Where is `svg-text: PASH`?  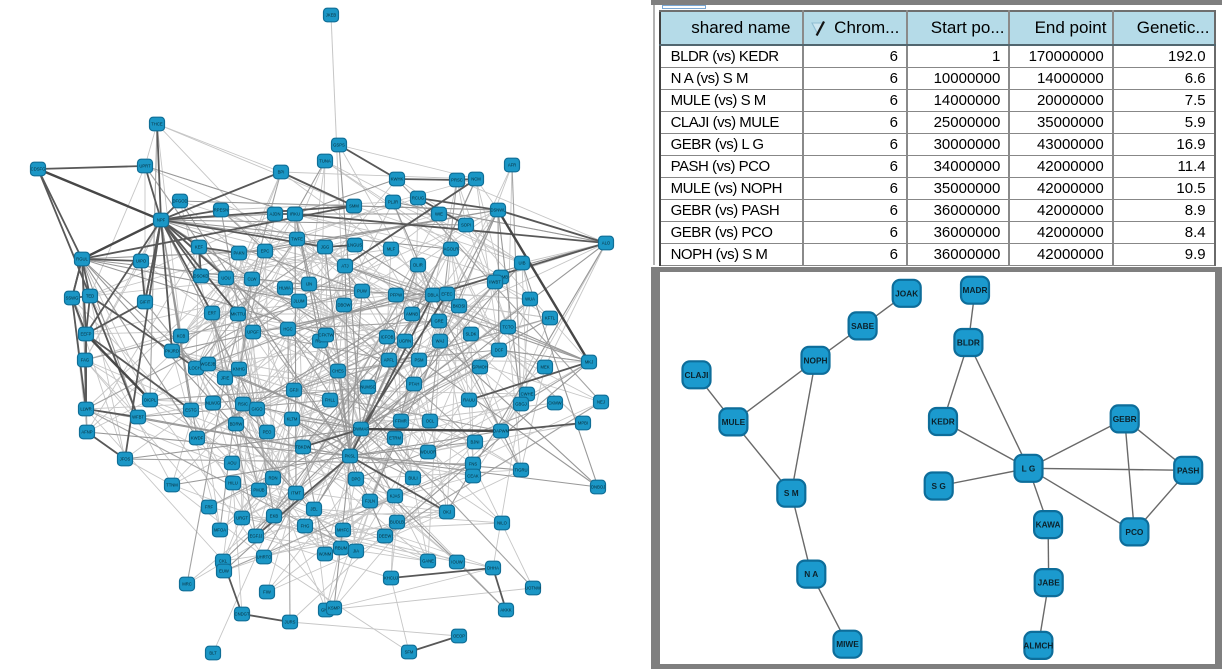
svg-text: PASH is located at coordinates (1188, 470).